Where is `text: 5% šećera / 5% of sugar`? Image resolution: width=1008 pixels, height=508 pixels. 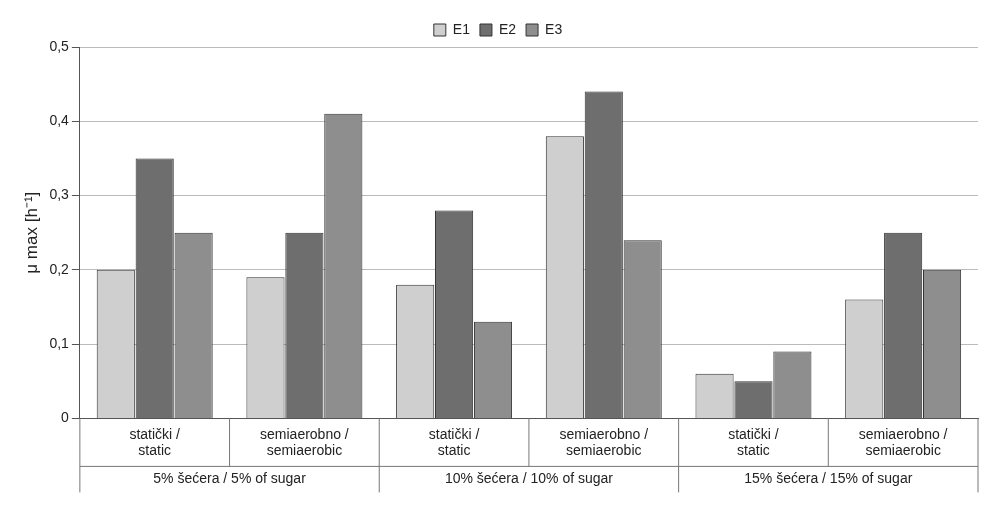
text: 5% šećera / 5% of sugar is located at coordinates (230, 478).